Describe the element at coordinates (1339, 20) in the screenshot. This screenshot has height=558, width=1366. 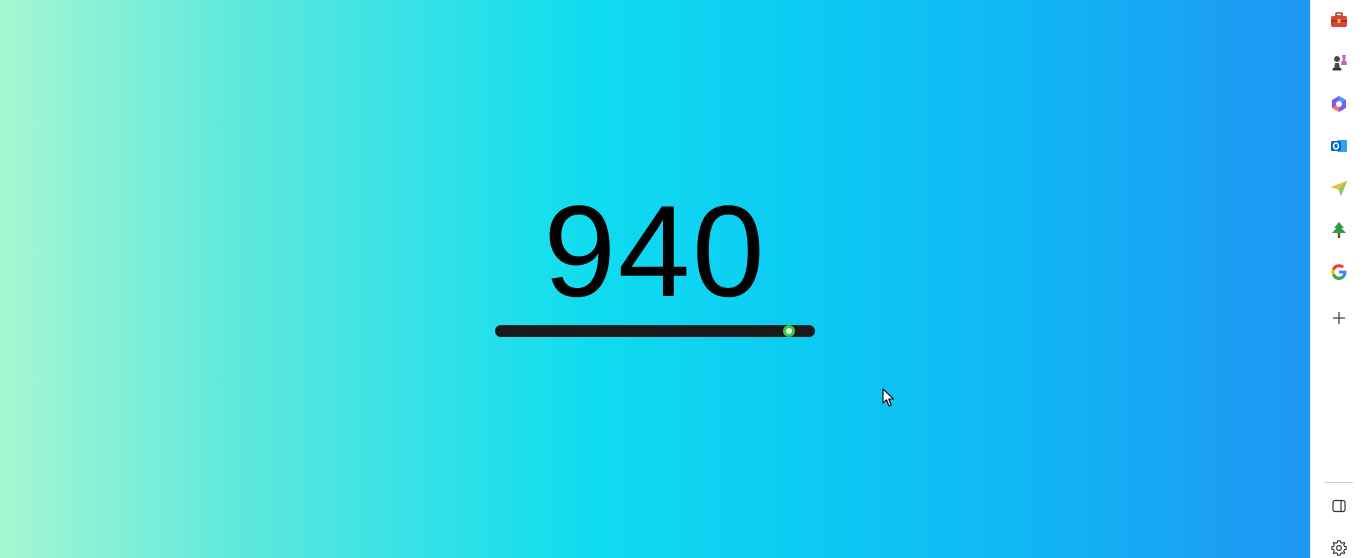
I see `tools-icon` at that location.